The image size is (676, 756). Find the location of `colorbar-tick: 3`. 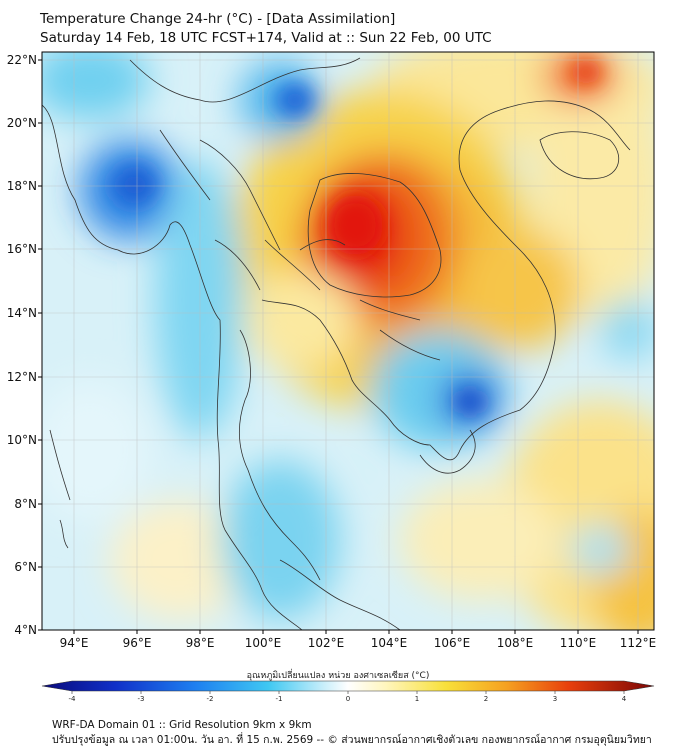

colorbar-tick: 3 is located at coordinates (555, 699).